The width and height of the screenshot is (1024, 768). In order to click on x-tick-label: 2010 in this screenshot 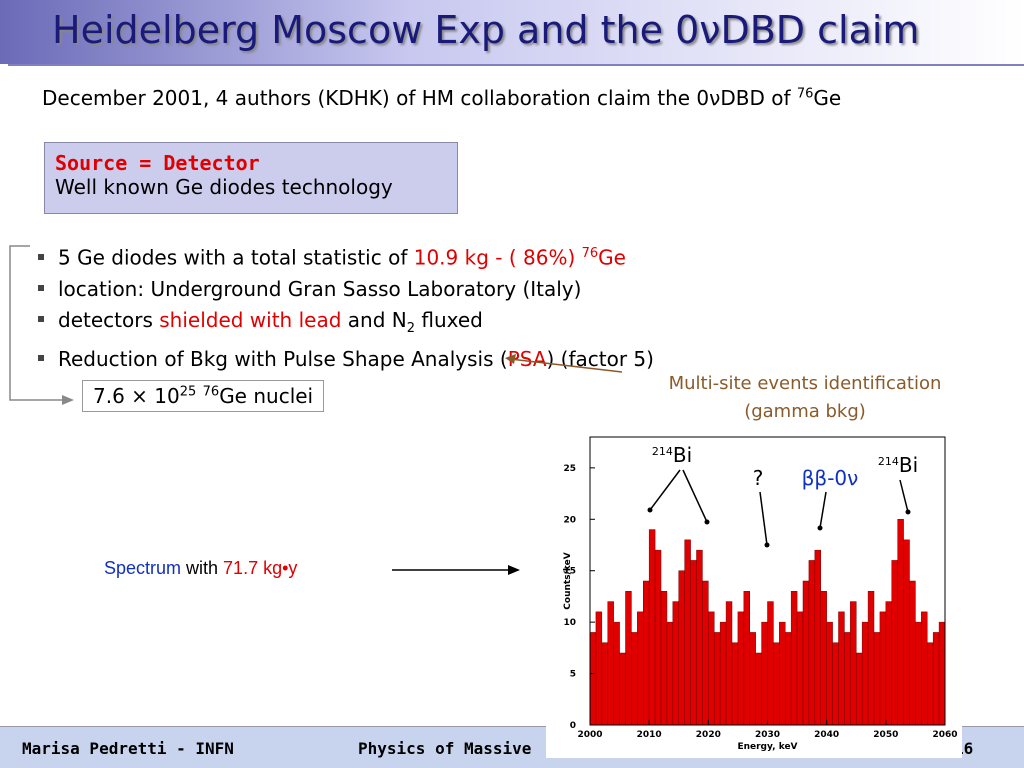, I will do `click(649, 735)`.